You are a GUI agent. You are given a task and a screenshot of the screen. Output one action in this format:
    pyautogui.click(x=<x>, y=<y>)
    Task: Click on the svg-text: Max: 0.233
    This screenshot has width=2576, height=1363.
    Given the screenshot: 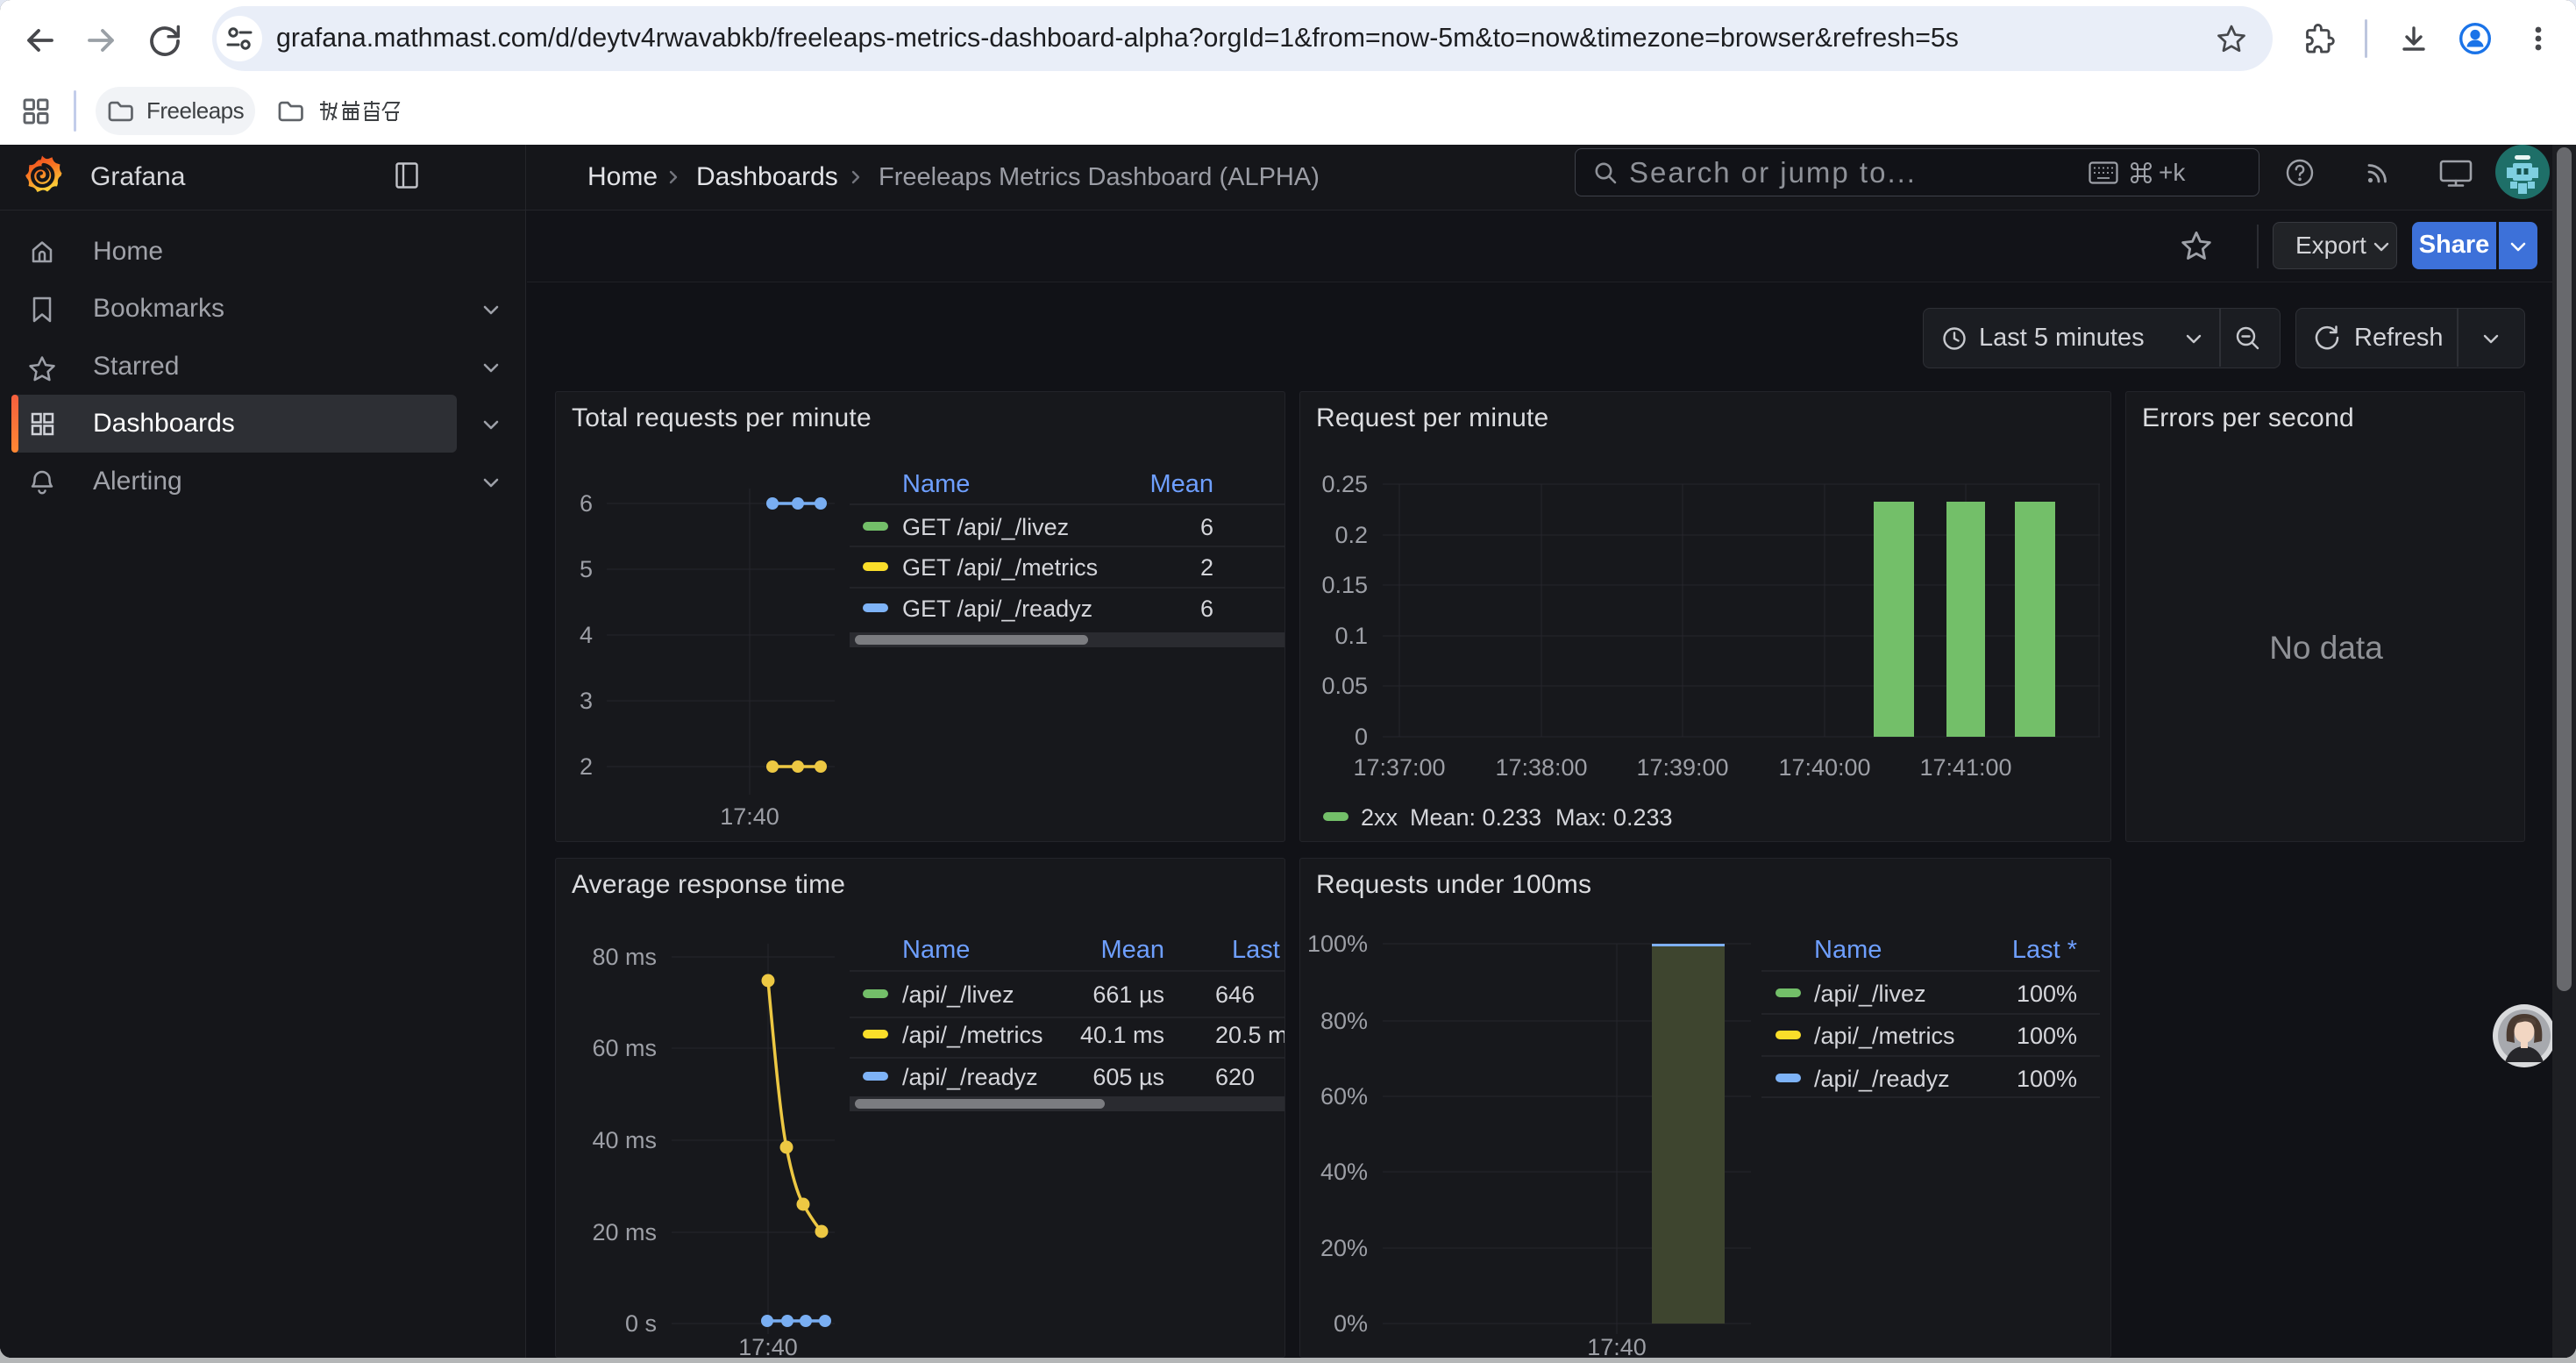 What is the action you would take?
    pyautogui.click(x=1614, y=817)
    